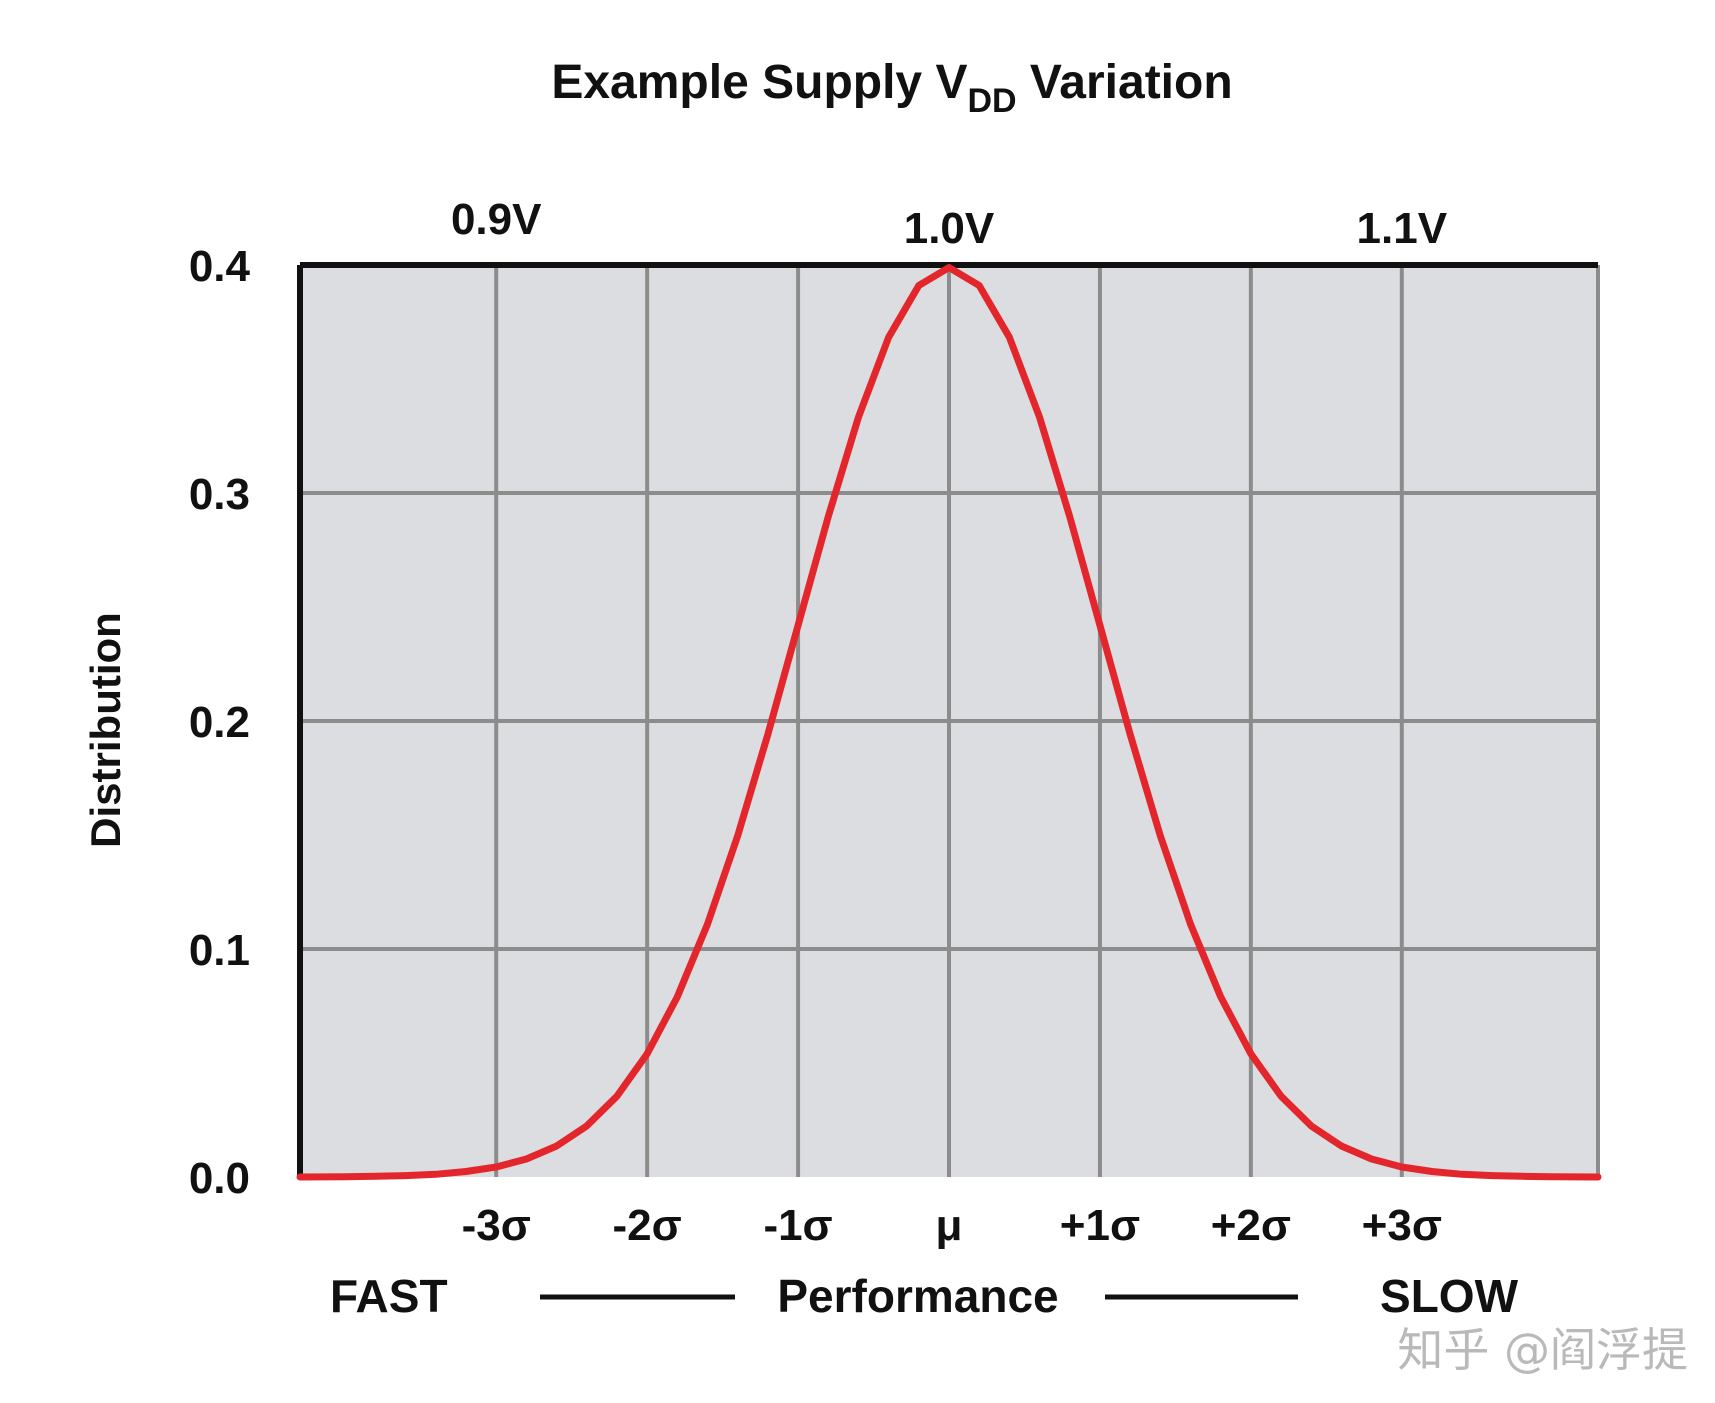 This screenshot has height=1403, width=1715. I want to click on y-tick-label-4: 0.4, so click(220, 266).